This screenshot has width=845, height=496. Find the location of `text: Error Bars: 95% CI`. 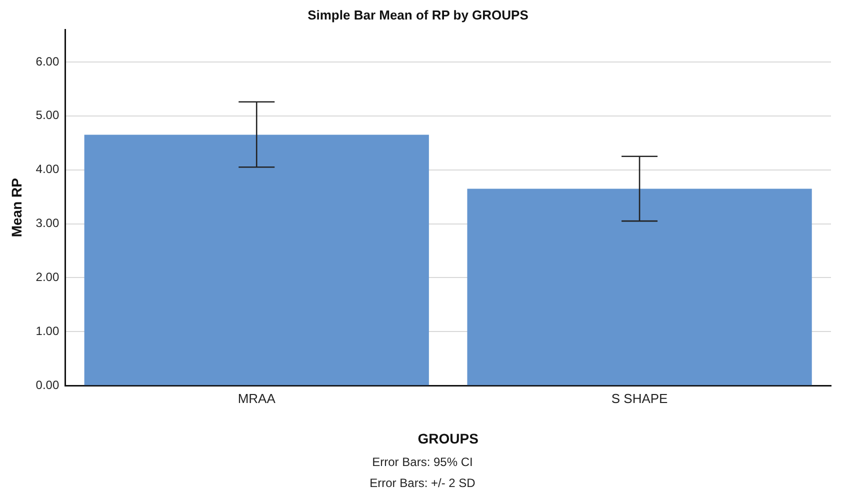

text: Error Bars: 95% CI is located at coordinates (422, 462).